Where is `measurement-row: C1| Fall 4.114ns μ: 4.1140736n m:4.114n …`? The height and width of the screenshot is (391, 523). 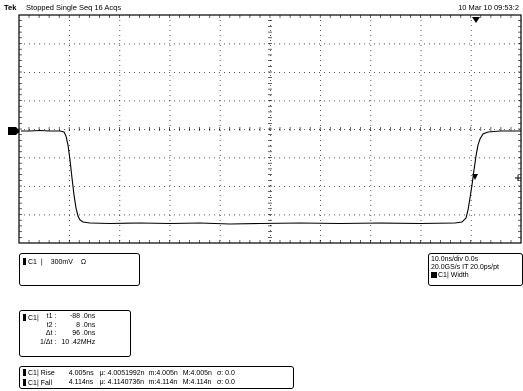
measurement-row: C1| Fall 4.114ns μ: 4.1140736n m:4.114n … is located at coordinates (130, 383).